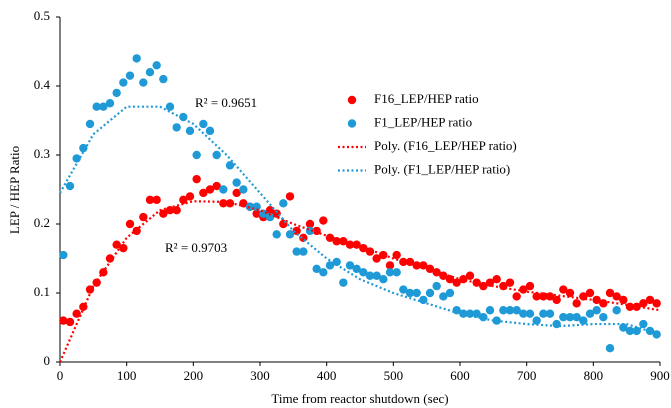 This screenshot has width=671, height=408. Describe the element at coordinates (527, 375) in the screenshot. I see `x-tick-label: 700` at that location.